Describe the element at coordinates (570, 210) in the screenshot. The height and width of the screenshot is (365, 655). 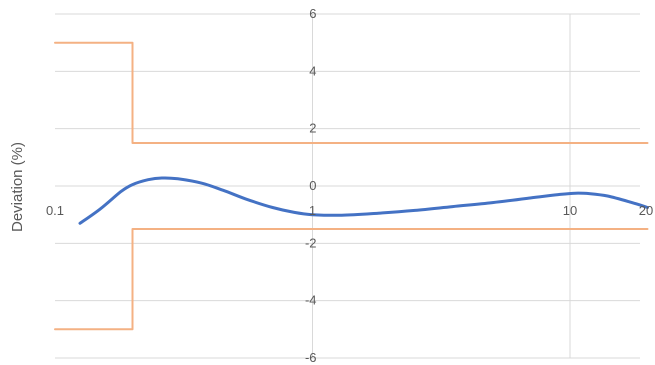
I see `x-tick-label: 10` at that location.